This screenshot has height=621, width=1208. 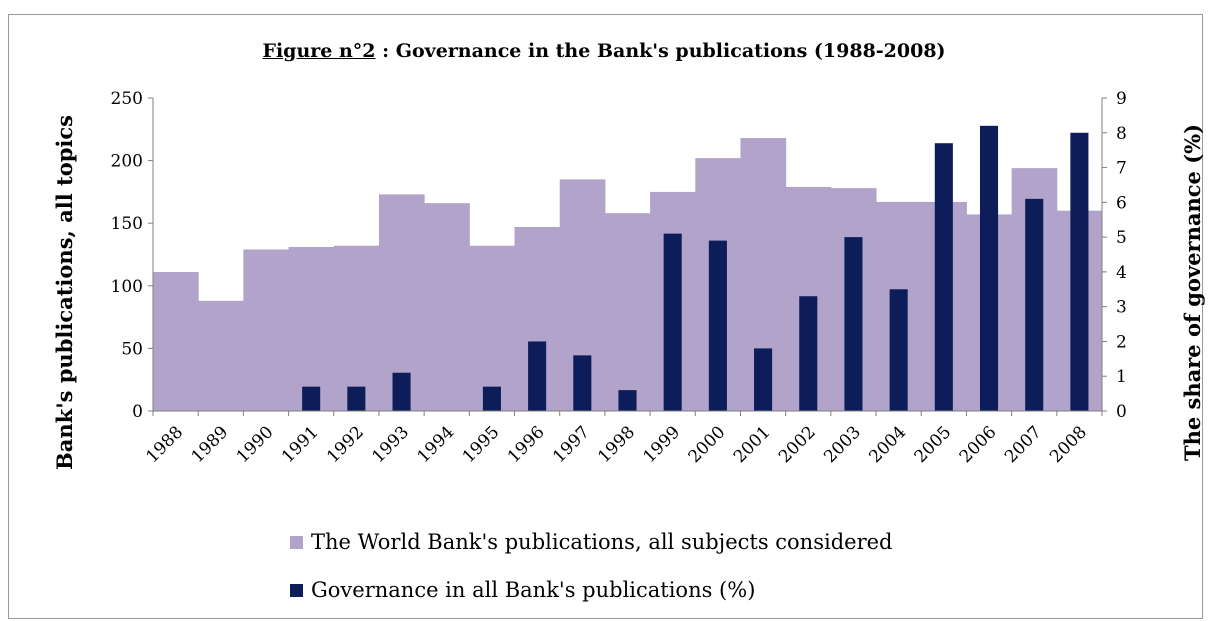 What do you see at coordinates (616, 444) in the screenshot?
I see `x-tick-label: 1998` at bounding box center [616, 444].